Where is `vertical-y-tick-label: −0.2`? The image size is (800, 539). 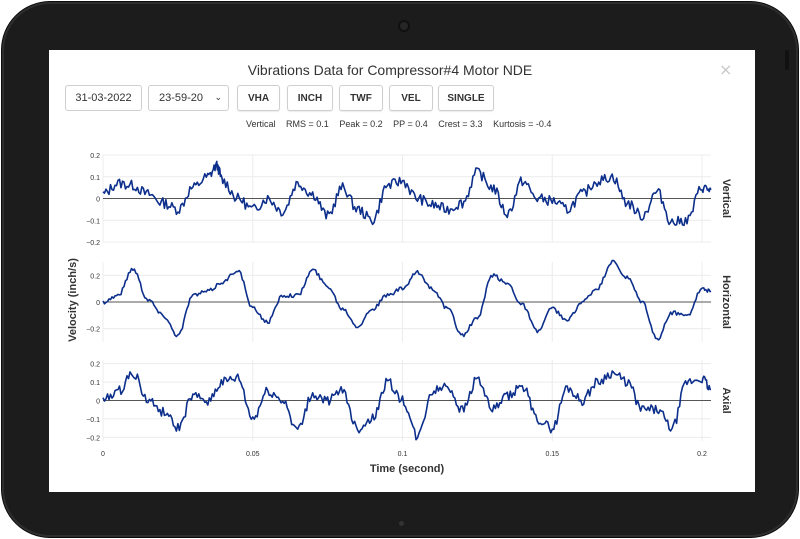 vertical-y-tick-label: −0.2 is located at coordinates (93, 243).